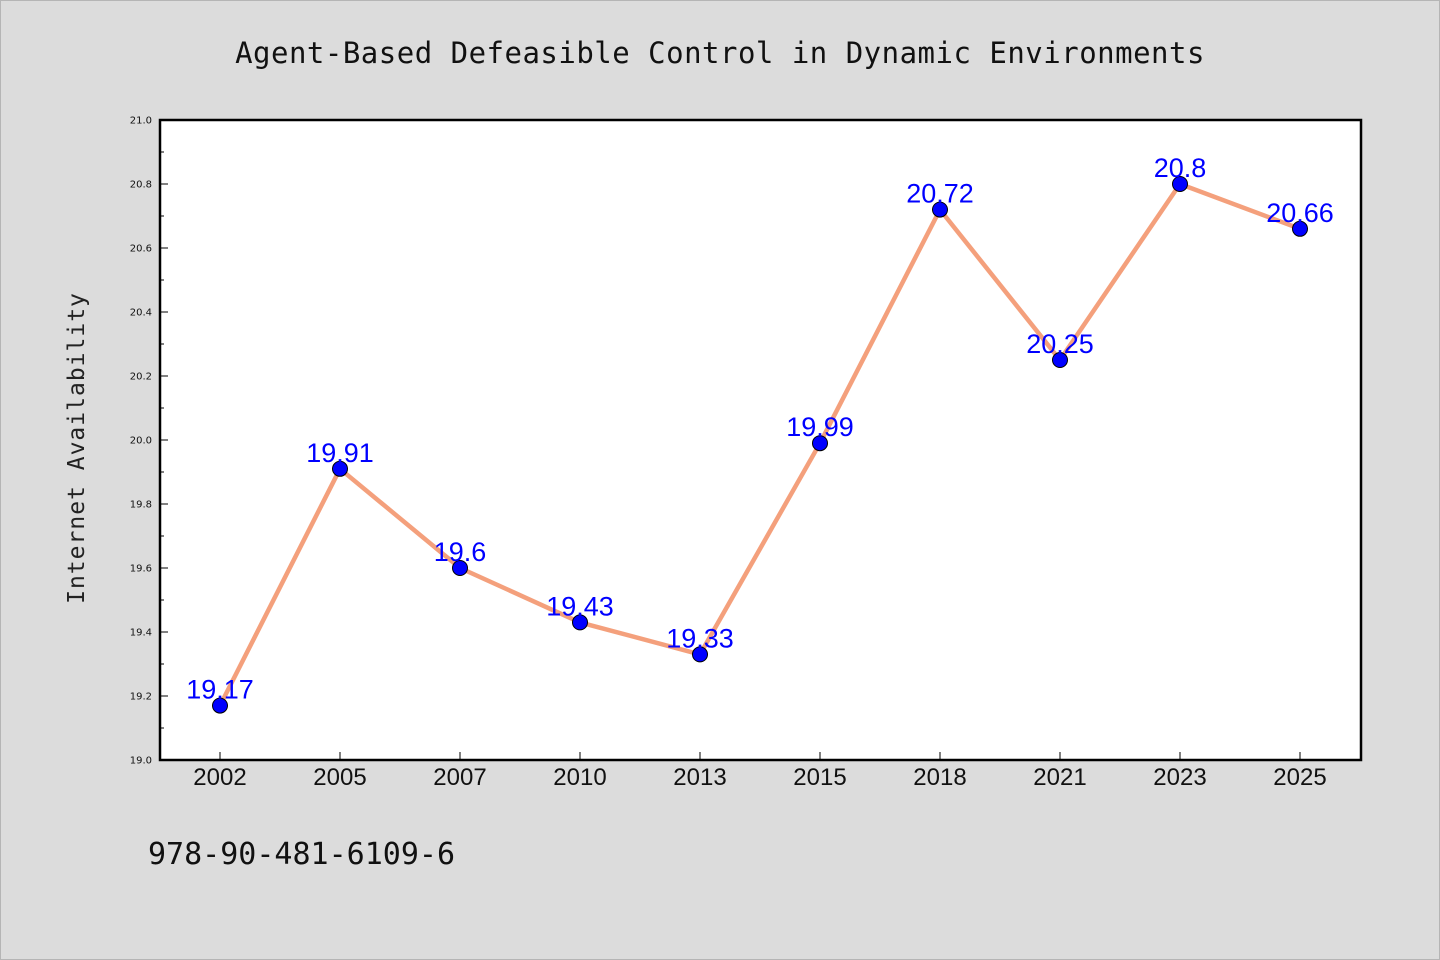  Describe the element at coordinates (141, 633) in the screenshot. I see `y-tick-label: 19.4` at that location.